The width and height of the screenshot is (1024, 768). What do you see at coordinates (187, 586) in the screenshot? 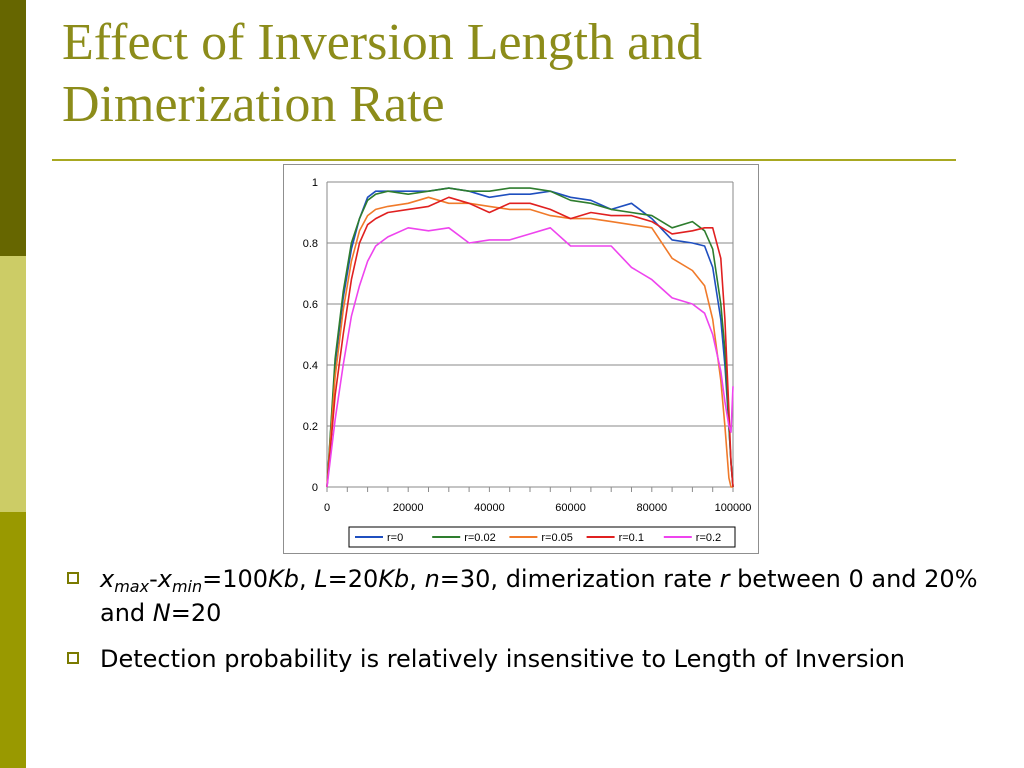
I see `sub-min: min` at bounding box center [187, 586].